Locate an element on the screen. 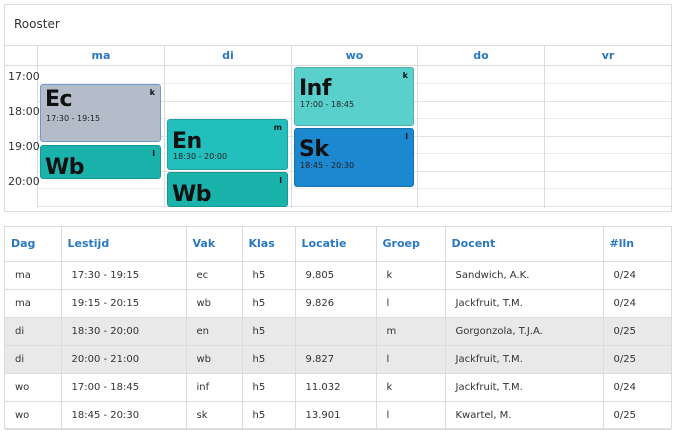 The image size is (676, 431). lesson-time: 17:00 - 18:45 is located at coordinates (327, 104).